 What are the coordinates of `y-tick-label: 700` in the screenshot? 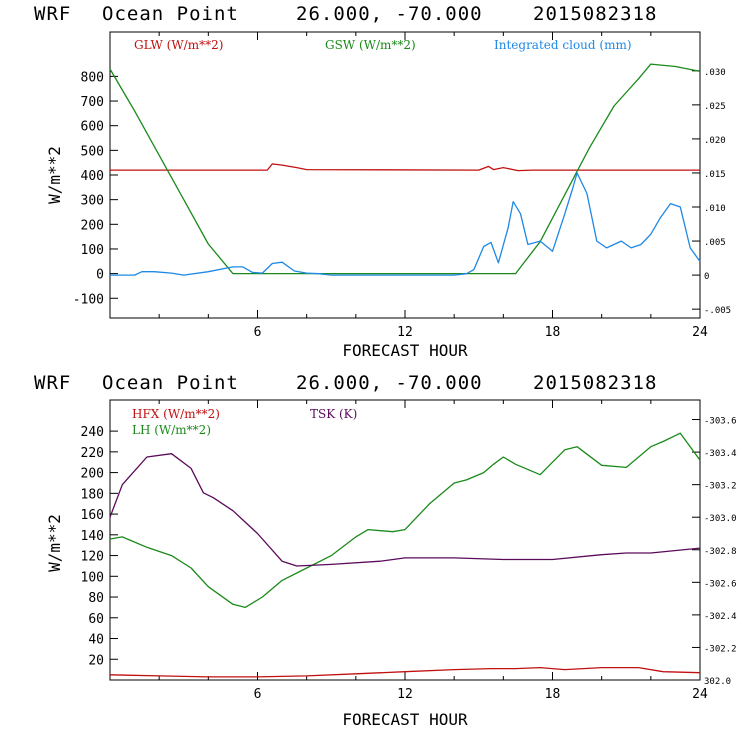 It's located at (92, 102).